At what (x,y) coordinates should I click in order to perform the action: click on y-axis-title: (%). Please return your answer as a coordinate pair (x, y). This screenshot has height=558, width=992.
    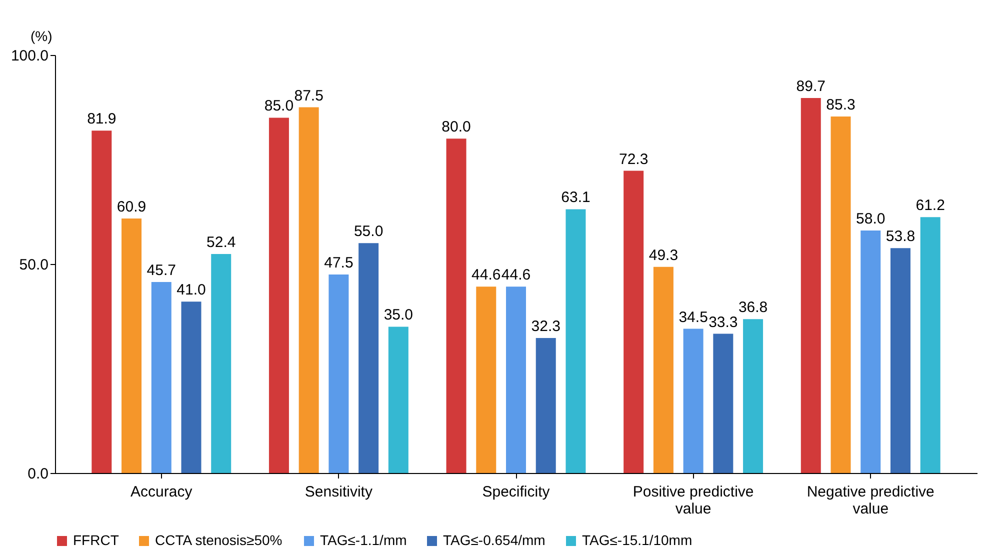
    Looking at the image, I should click on (41, 36).